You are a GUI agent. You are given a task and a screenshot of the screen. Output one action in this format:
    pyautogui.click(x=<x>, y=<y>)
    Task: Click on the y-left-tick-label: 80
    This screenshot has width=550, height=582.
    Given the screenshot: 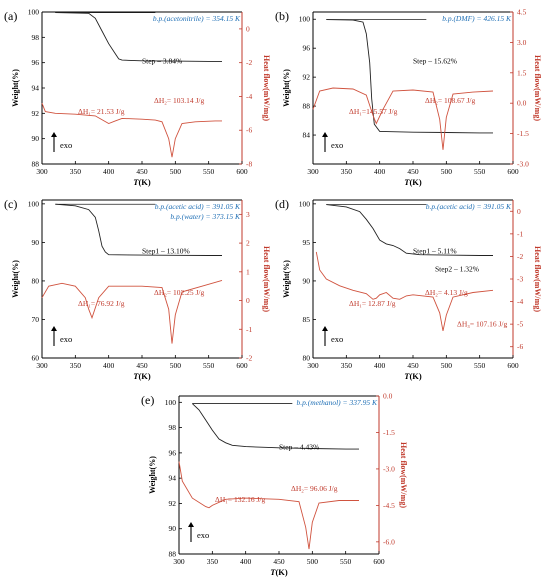 What is the action you would take?
    pyautogui.click(x=36, y=280)
    